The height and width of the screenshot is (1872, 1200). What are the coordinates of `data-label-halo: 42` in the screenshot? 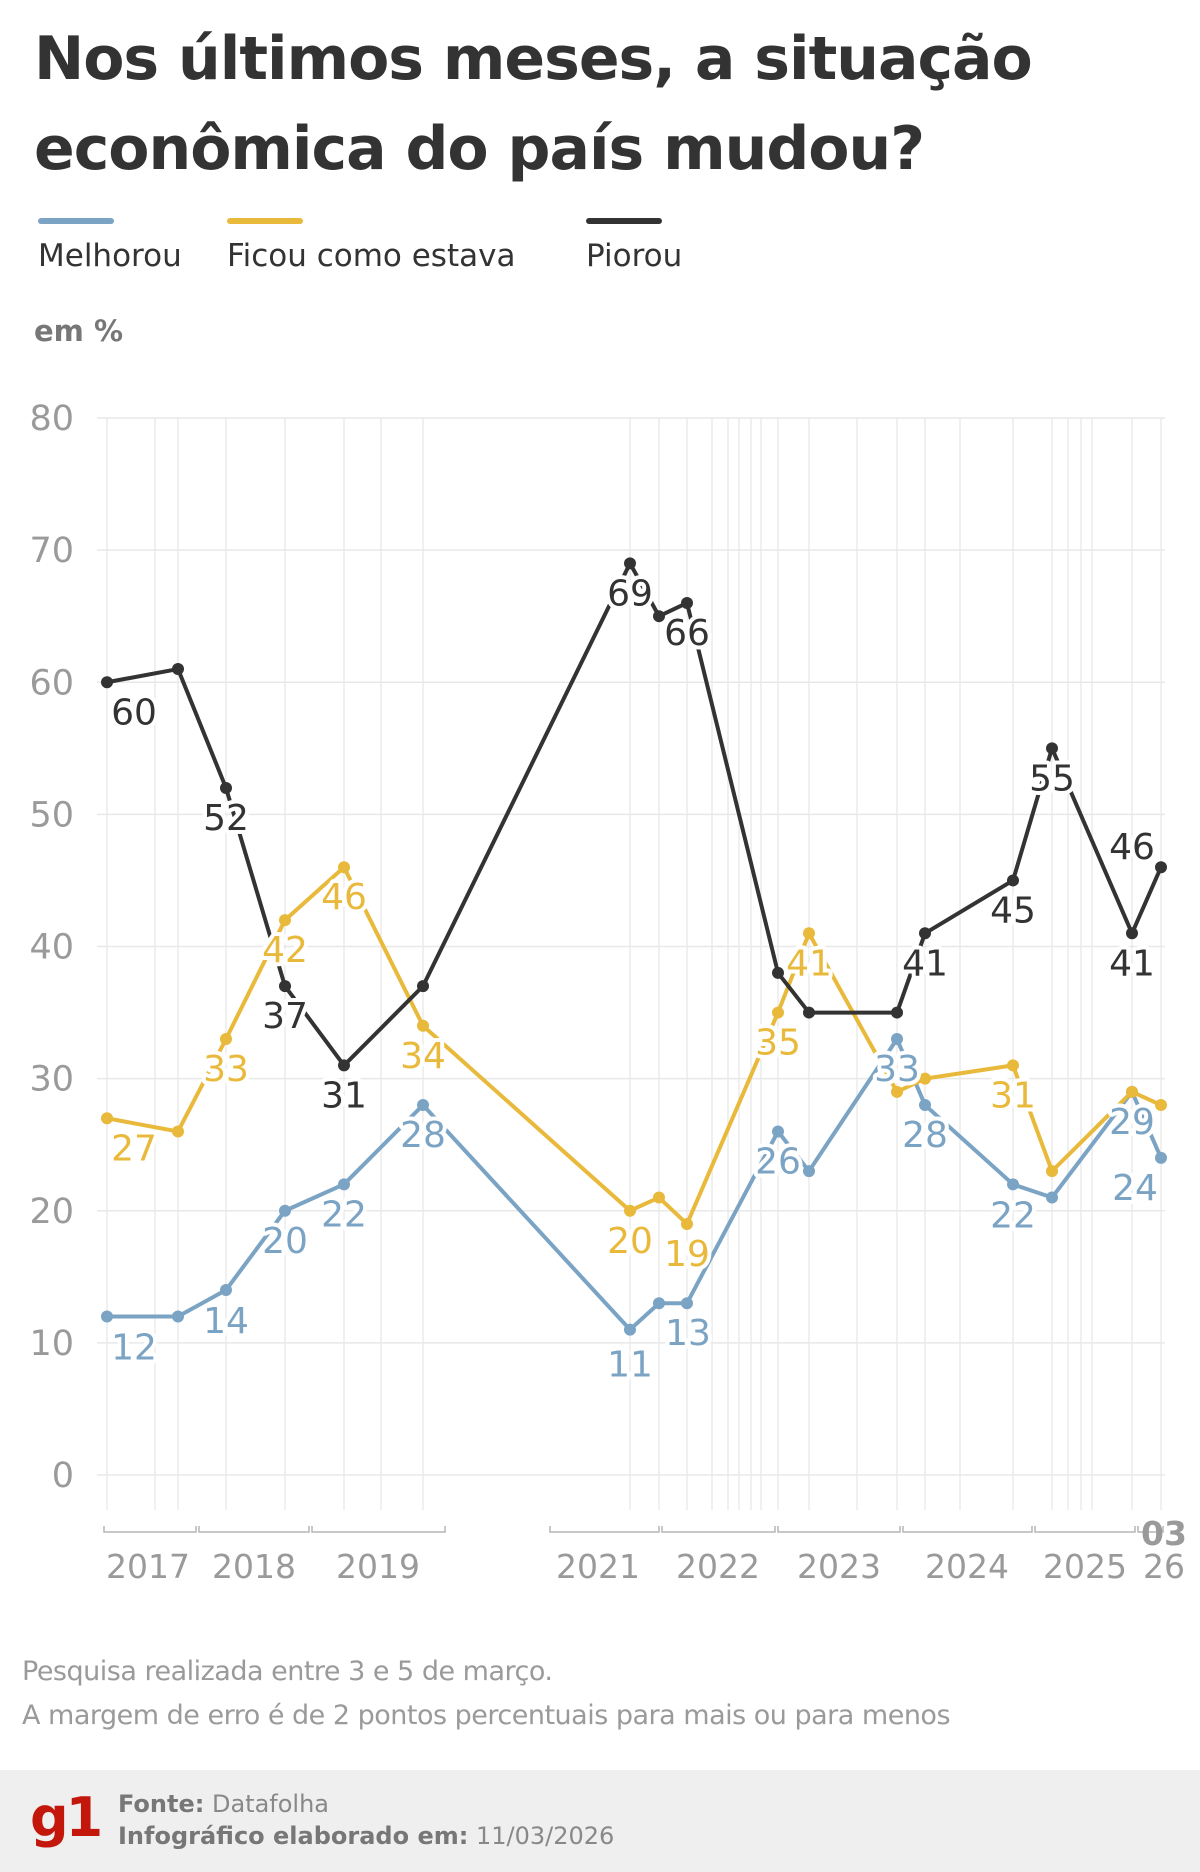 It's located at (285, 950).